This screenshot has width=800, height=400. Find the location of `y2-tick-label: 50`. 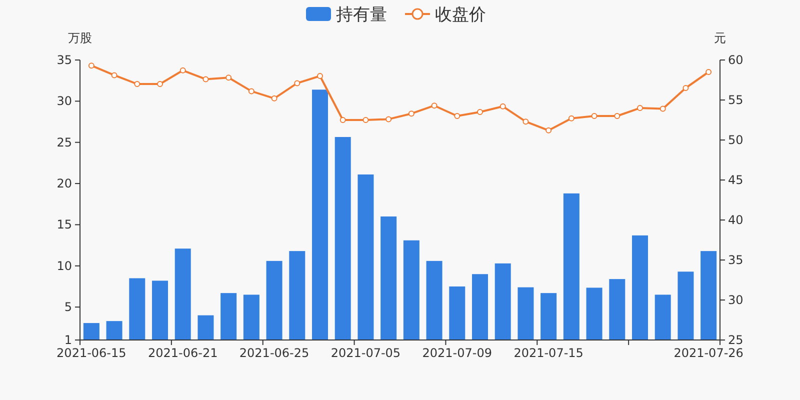

y2-tick-label: 50 is located at coordinates (736, 140).